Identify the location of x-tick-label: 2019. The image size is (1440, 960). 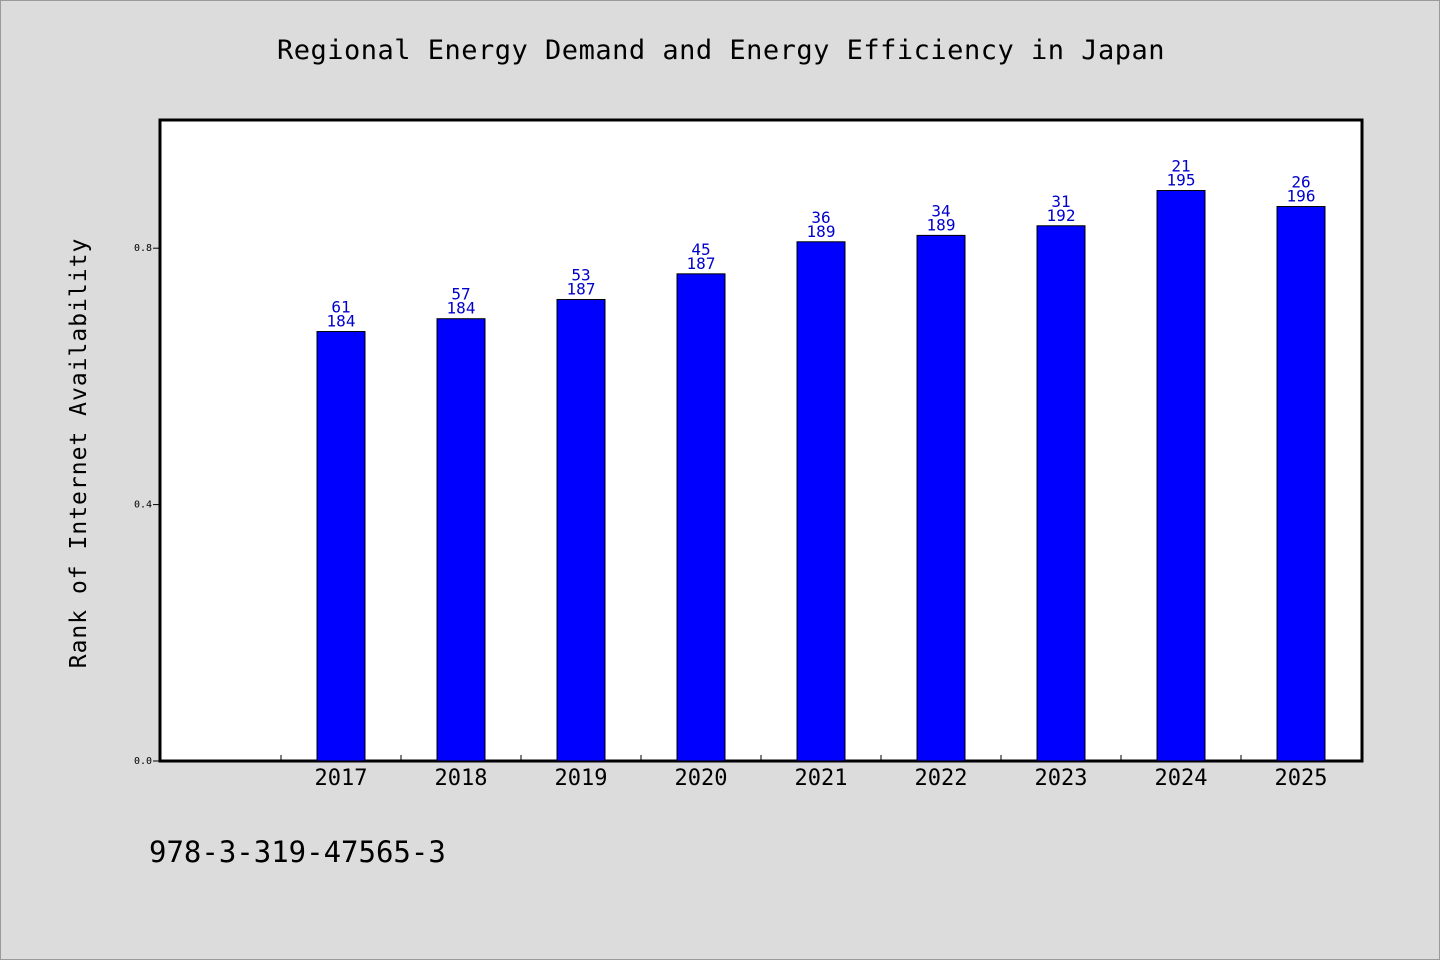
(581, 778).